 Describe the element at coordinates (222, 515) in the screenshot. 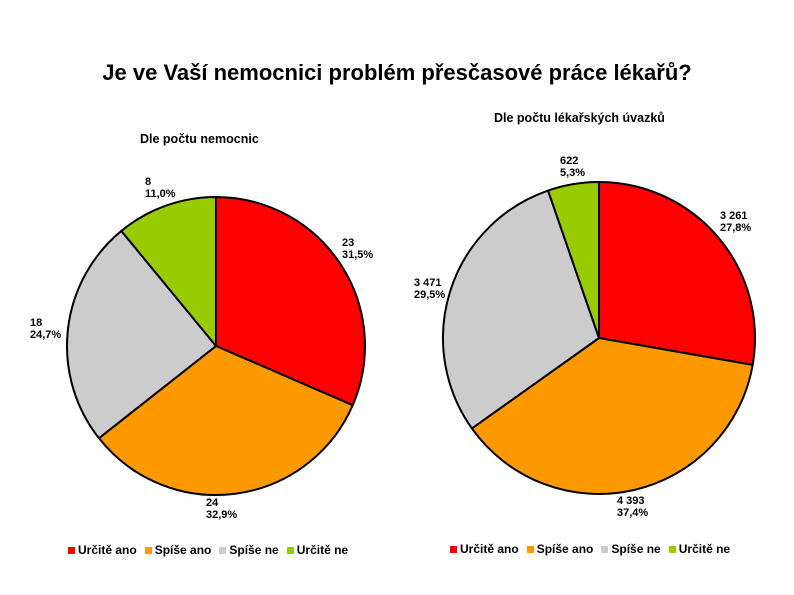

I see `chart-left-percent-spise-ano: 32,9%` at that location.